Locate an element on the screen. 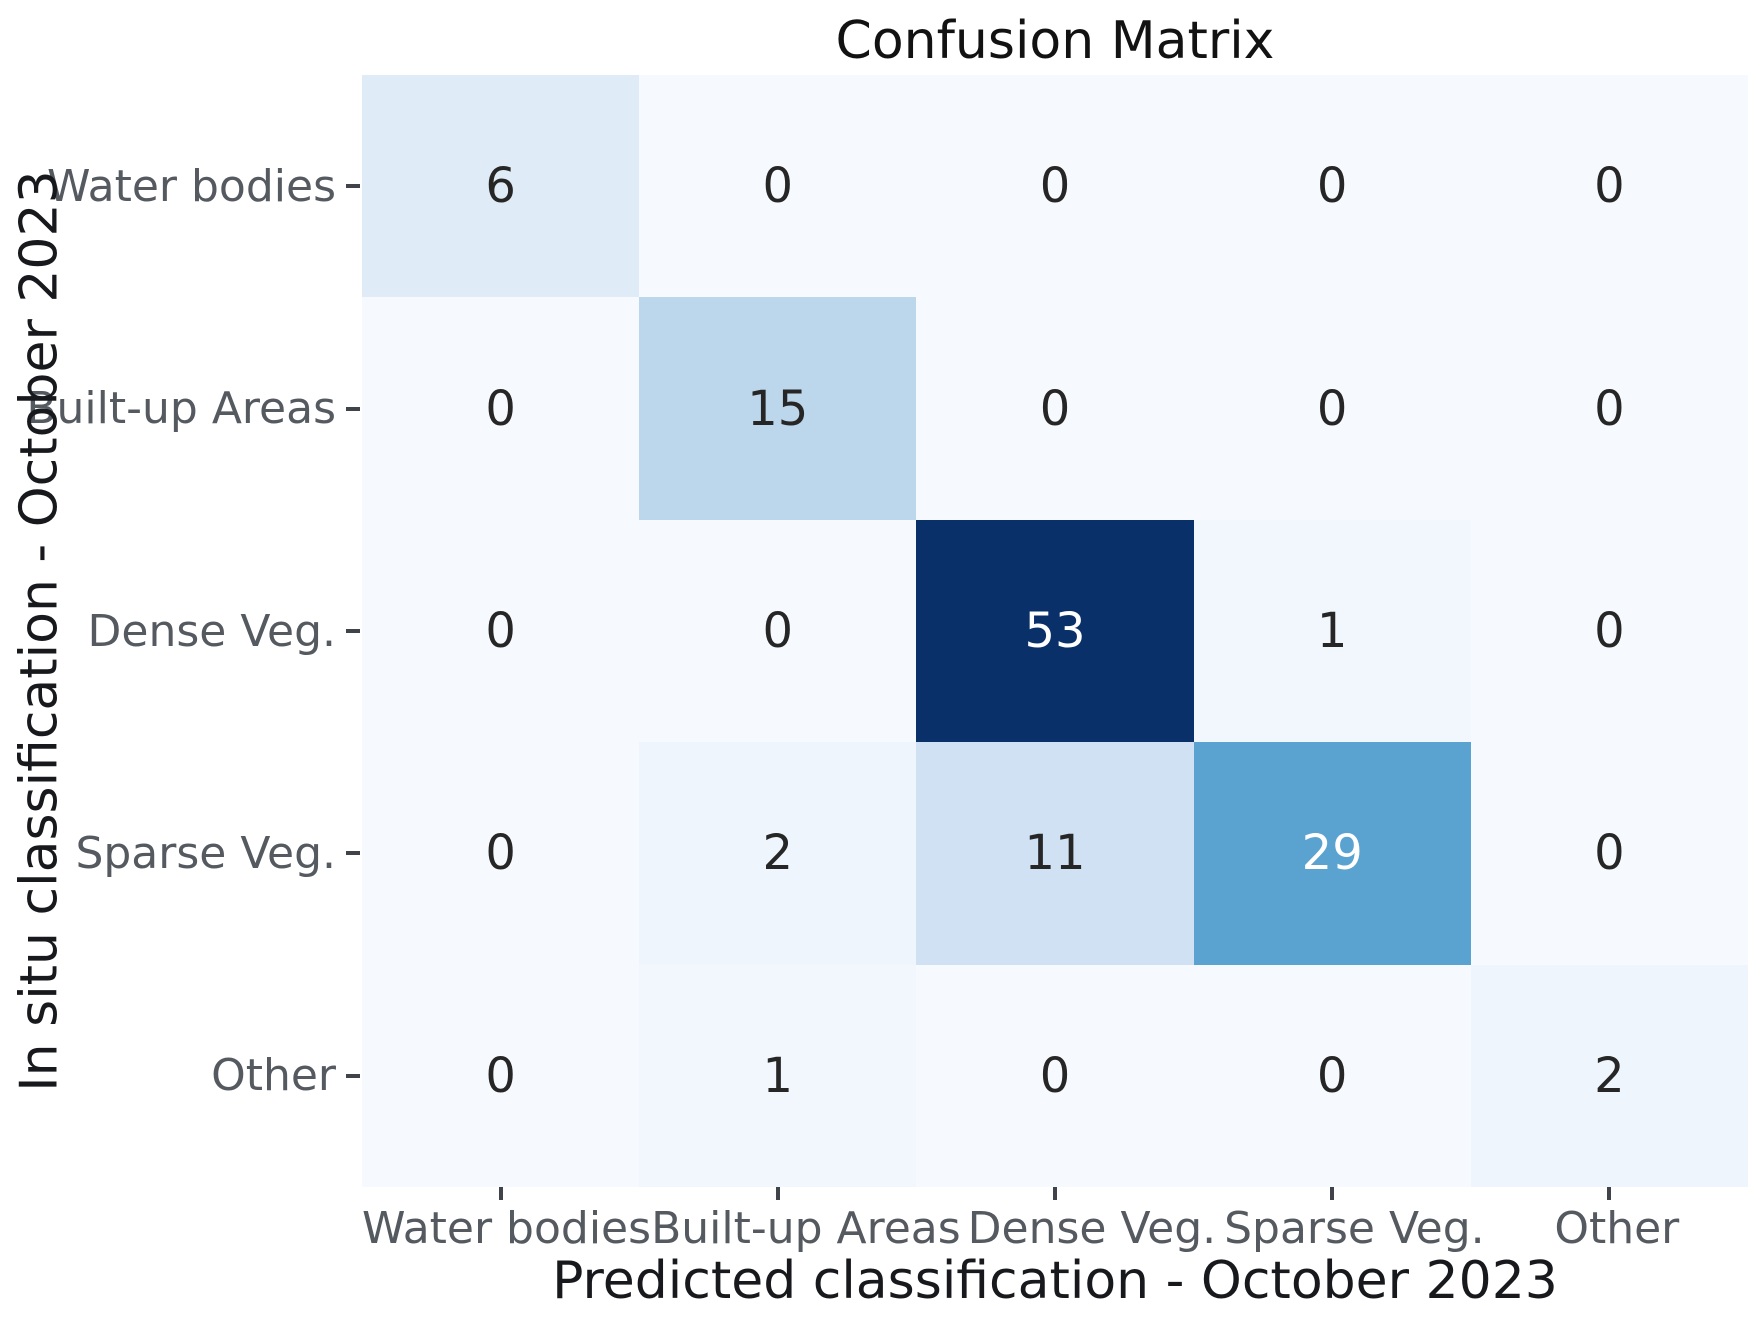 The height and width of the screenshot is (1326, 1761). y-tick-label: Water bodies is located at coordinates (191, 186).